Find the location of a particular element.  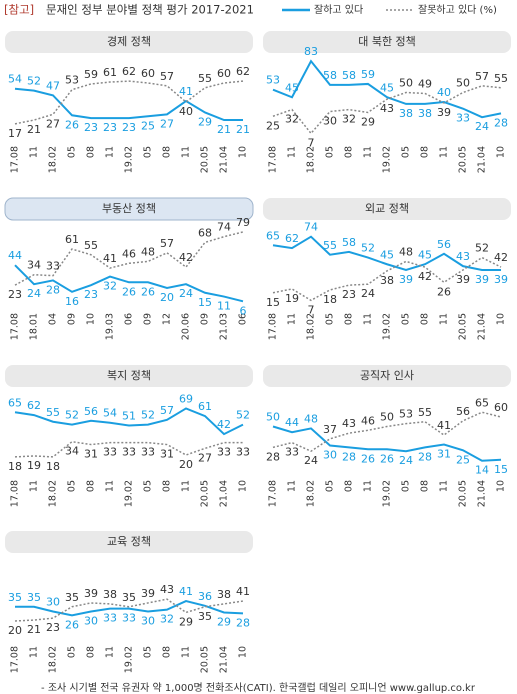

data-label: 21 is located at coordinates (34, 129).